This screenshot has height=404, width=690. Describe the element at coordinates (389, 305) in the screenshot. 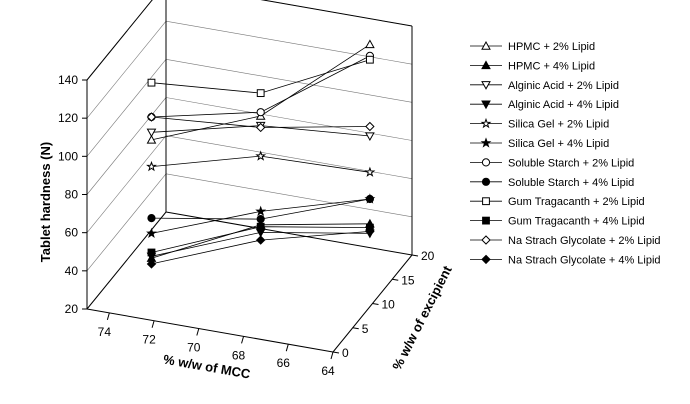

I see `z-tick-label: 10` at that location.